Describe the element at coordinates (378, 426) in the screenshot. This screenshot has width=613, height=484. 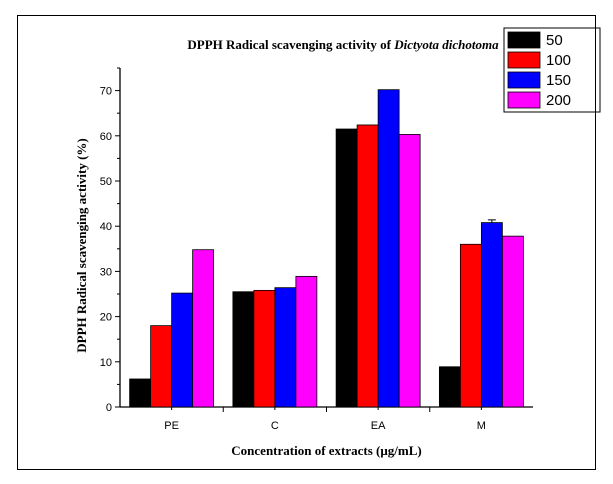
I see `x-tick-label: EA` at that location.